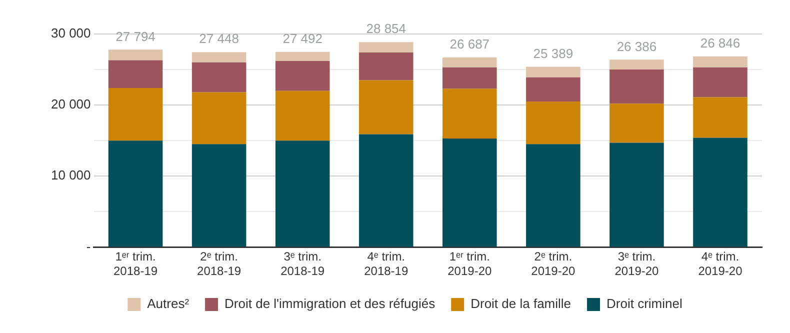 This screenshot has height=333, width=790. What do you see at coordinates (136, 264) in the screenshot?
I see `x-tick-label: 1ᵉʳ trim. 2018-19` at bounding box center [136, 264].